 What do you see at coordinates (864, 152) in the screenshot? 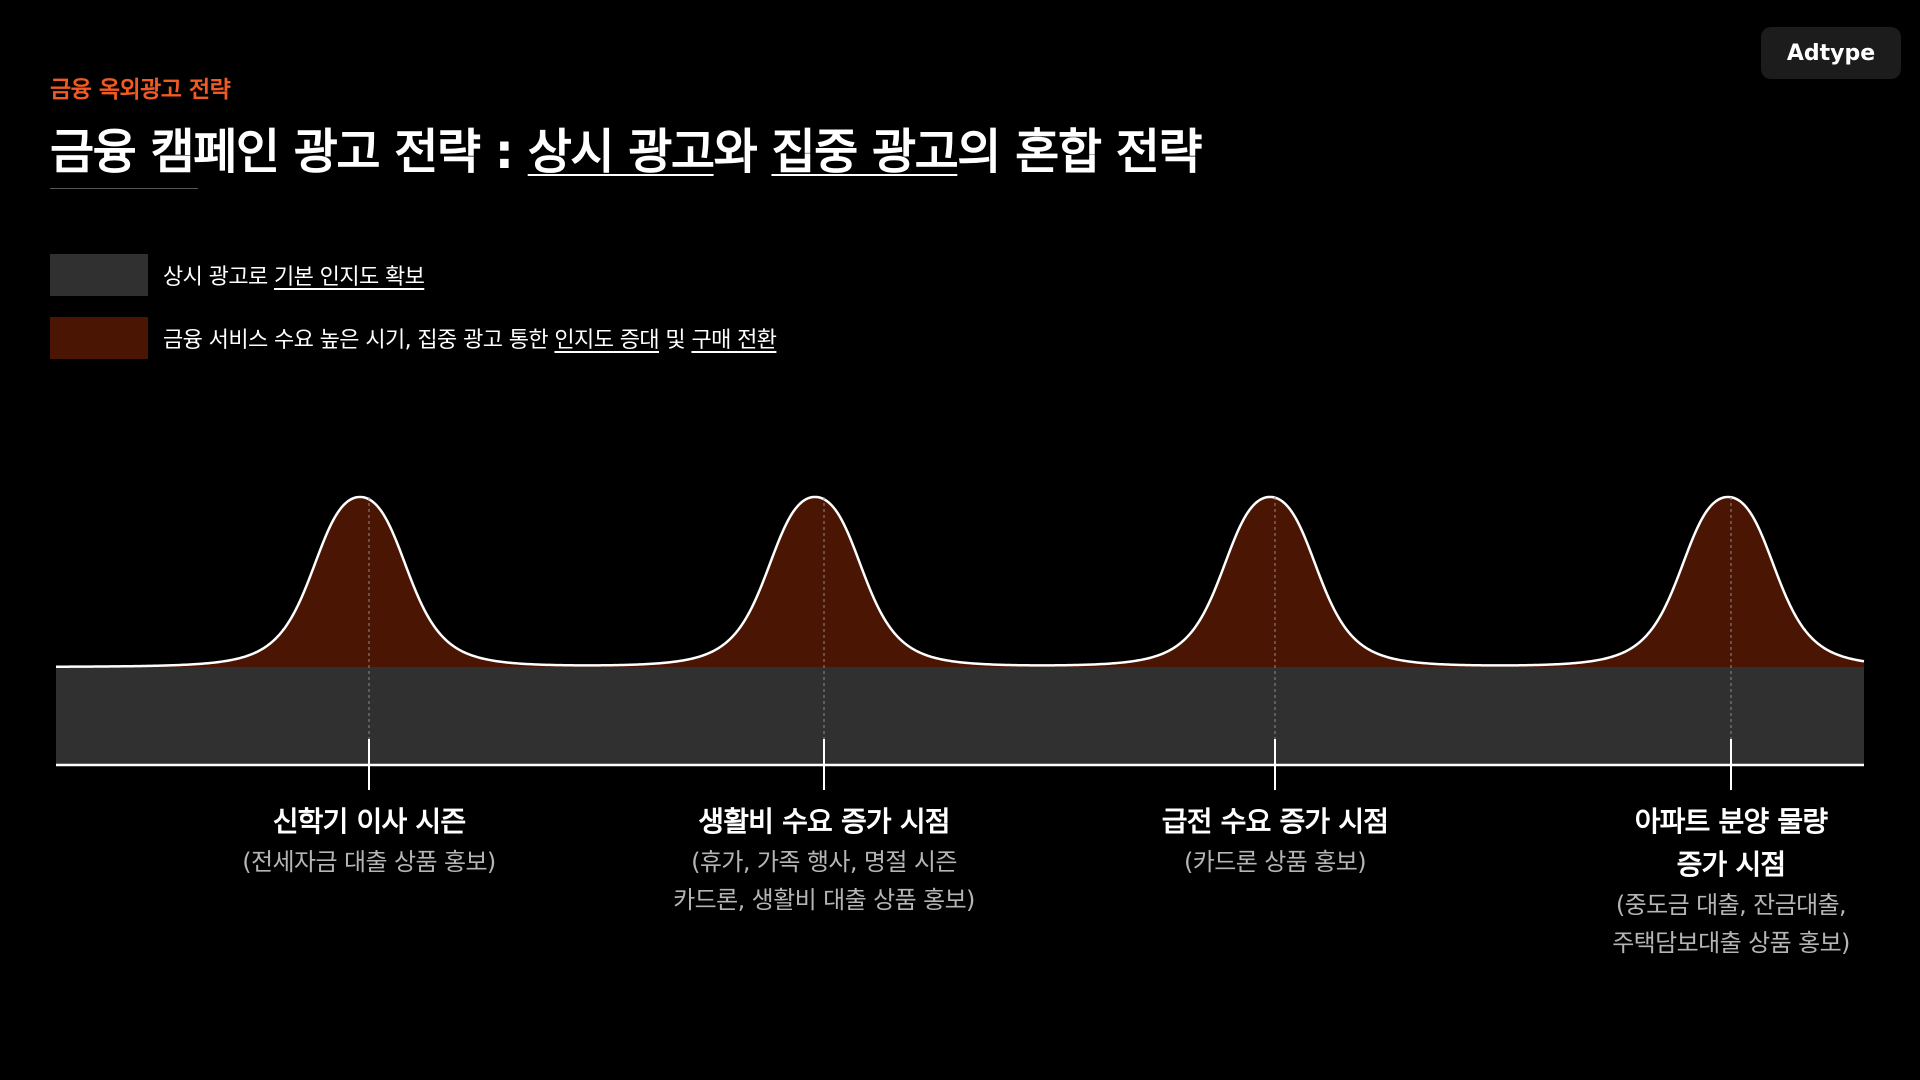
I see `title-underline-2: 집중 광고` at bounding box center [864, 152].